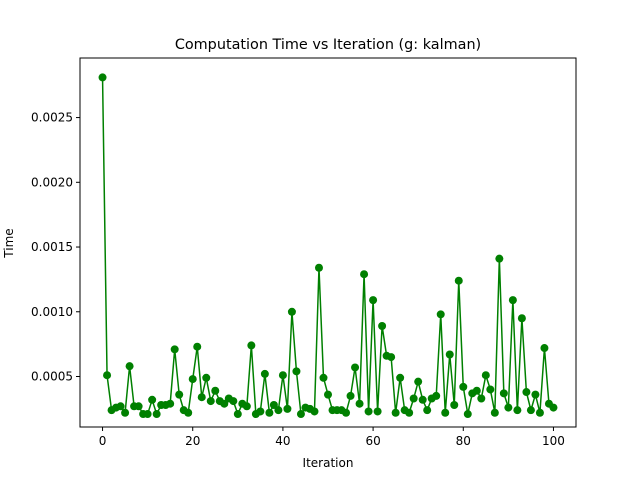 The image size is (640, 480). What do you see at coordinates (192, 441) in the screenshot?
I see `x-tick-label: 20` at bounding box center [192, 441].